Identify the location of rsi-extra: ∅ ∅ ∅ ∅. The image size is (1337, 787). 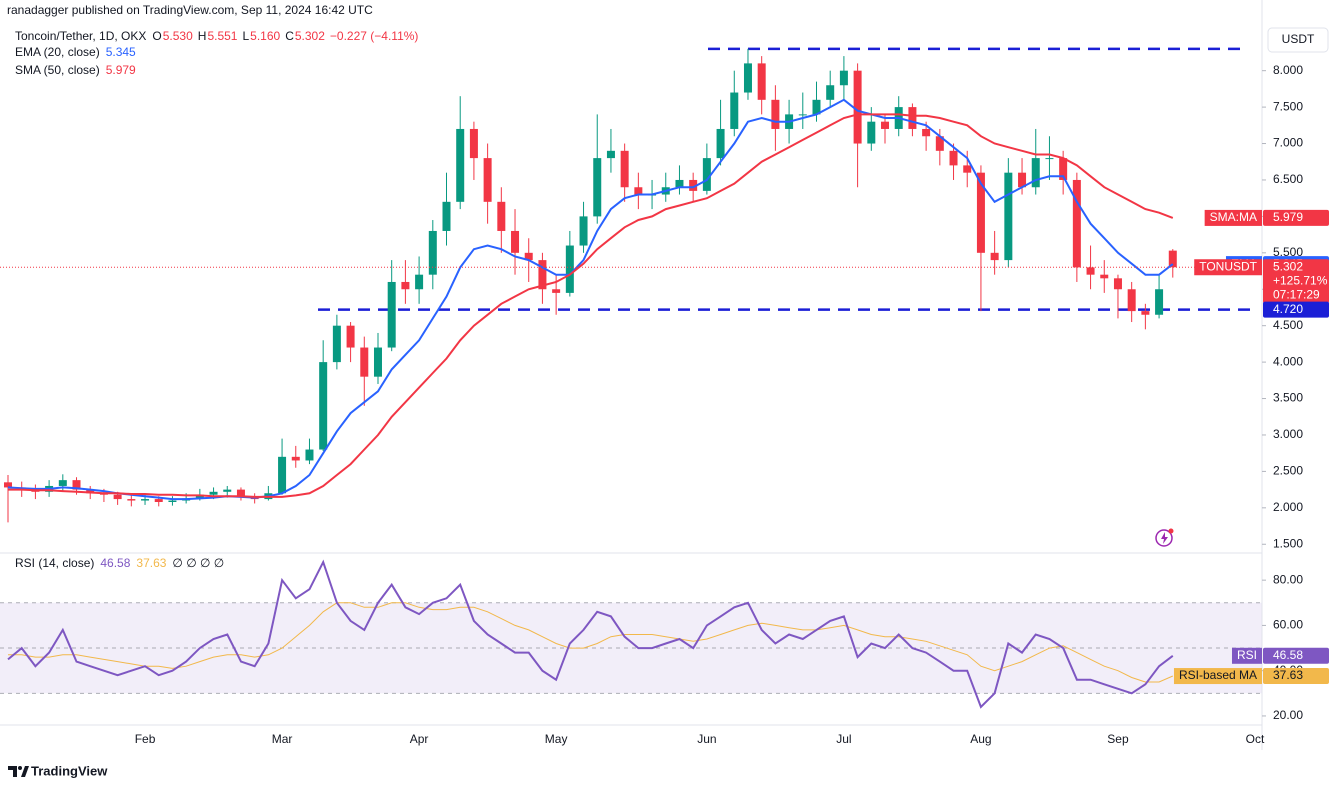
(198, 563).